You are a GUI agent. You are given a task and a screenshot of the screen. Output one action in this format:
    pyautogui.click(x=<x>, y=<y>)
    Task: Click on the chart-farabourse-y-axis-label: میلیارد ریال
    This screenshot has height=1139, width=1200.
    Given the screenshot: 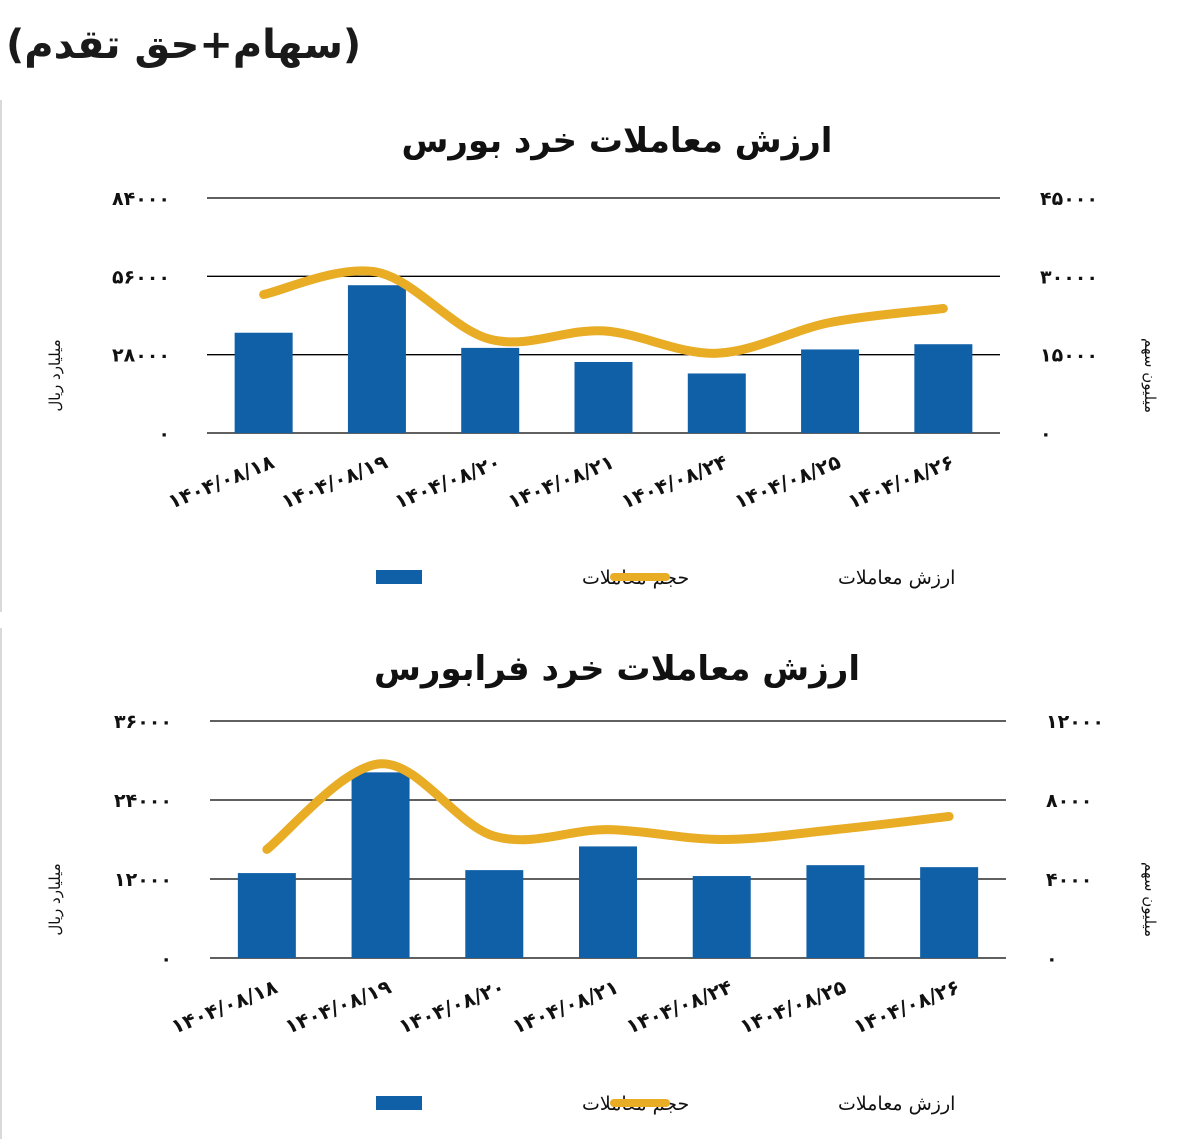 What is the action you would take?
    pyautogui.click(x=55, y=899)
    